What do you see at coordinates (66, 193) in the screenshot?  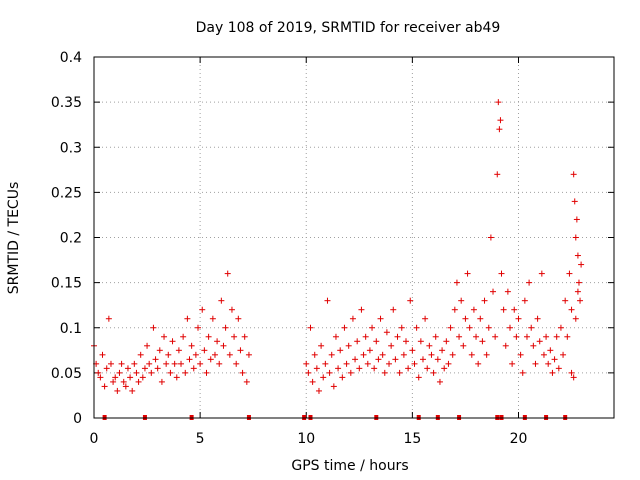 I see `y-tick-label: 0.25` at bounding box center [66, 193].